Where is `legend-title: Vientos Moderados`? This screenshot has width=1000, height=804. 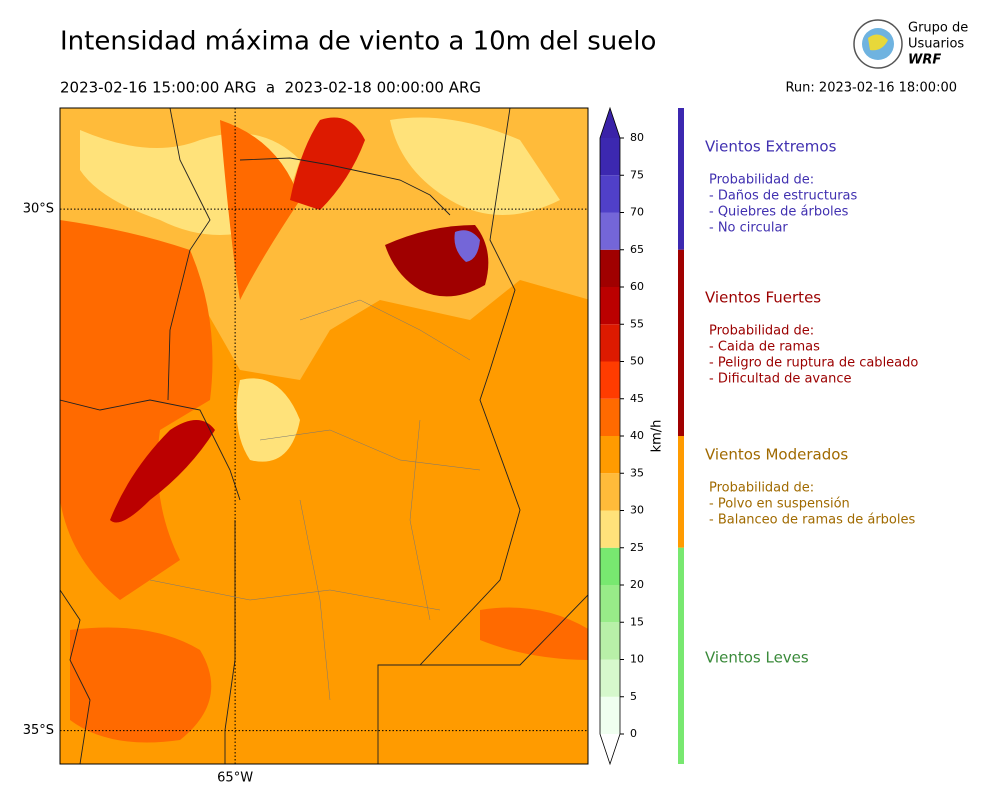
legend-title: Vientos Moderados is located at coordinates (776, 455).